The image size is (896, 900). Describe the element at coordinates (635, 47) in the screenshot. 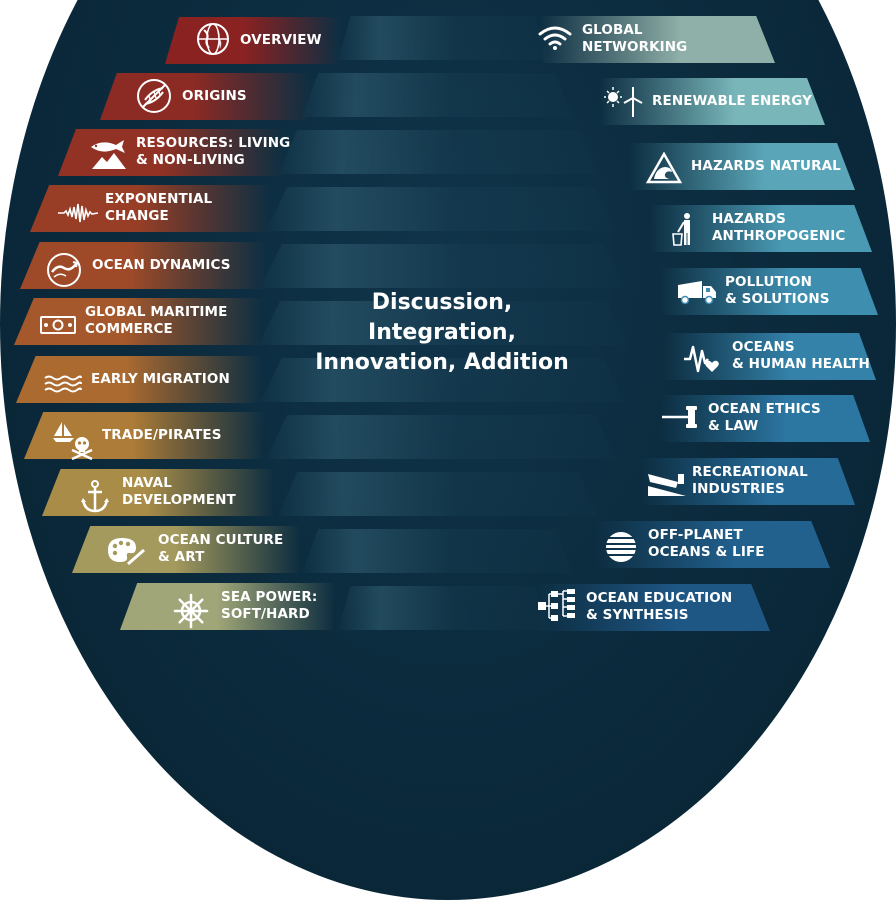

I see `topic-label-line-2: NETWORKING` at that location.